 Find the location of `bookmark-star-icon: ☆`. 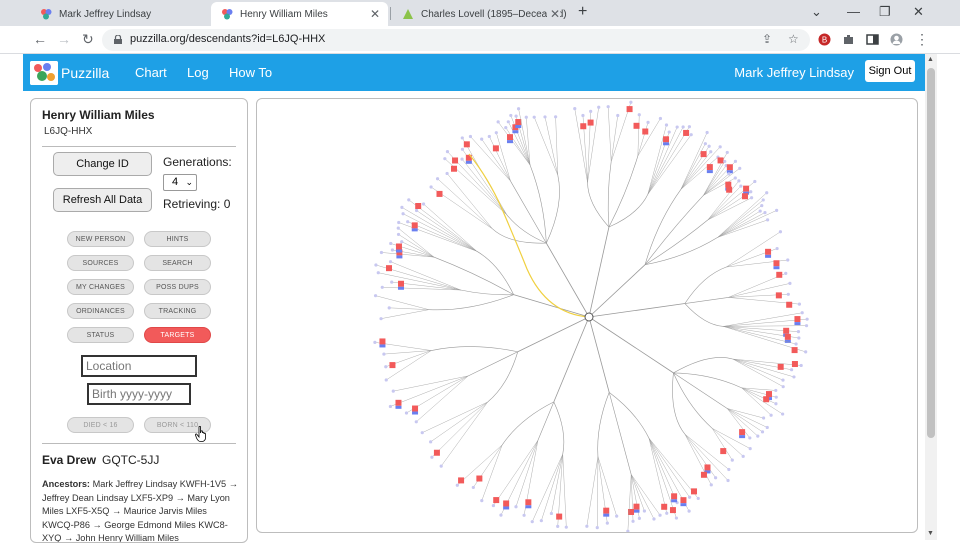

bookmark-star-icon: ☆ is located at coordinates (793, 39).